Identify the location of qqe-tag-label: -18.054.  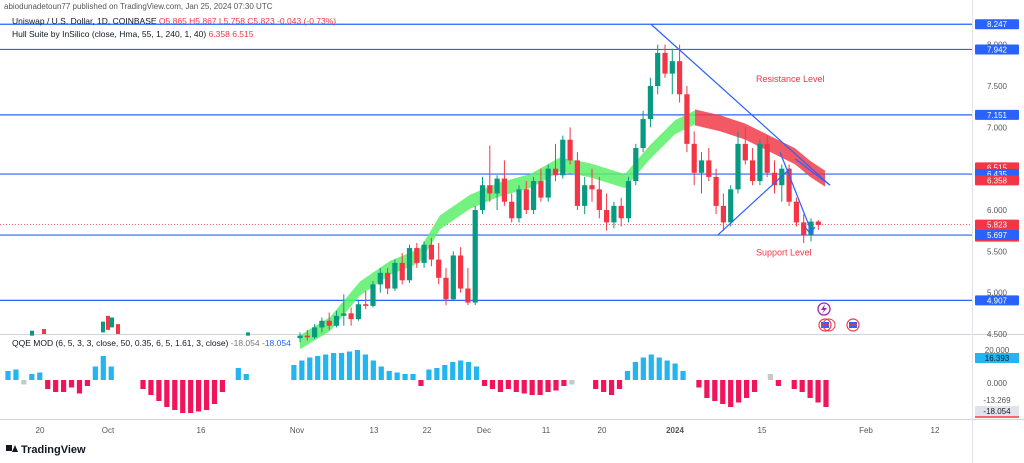
(997, 411).